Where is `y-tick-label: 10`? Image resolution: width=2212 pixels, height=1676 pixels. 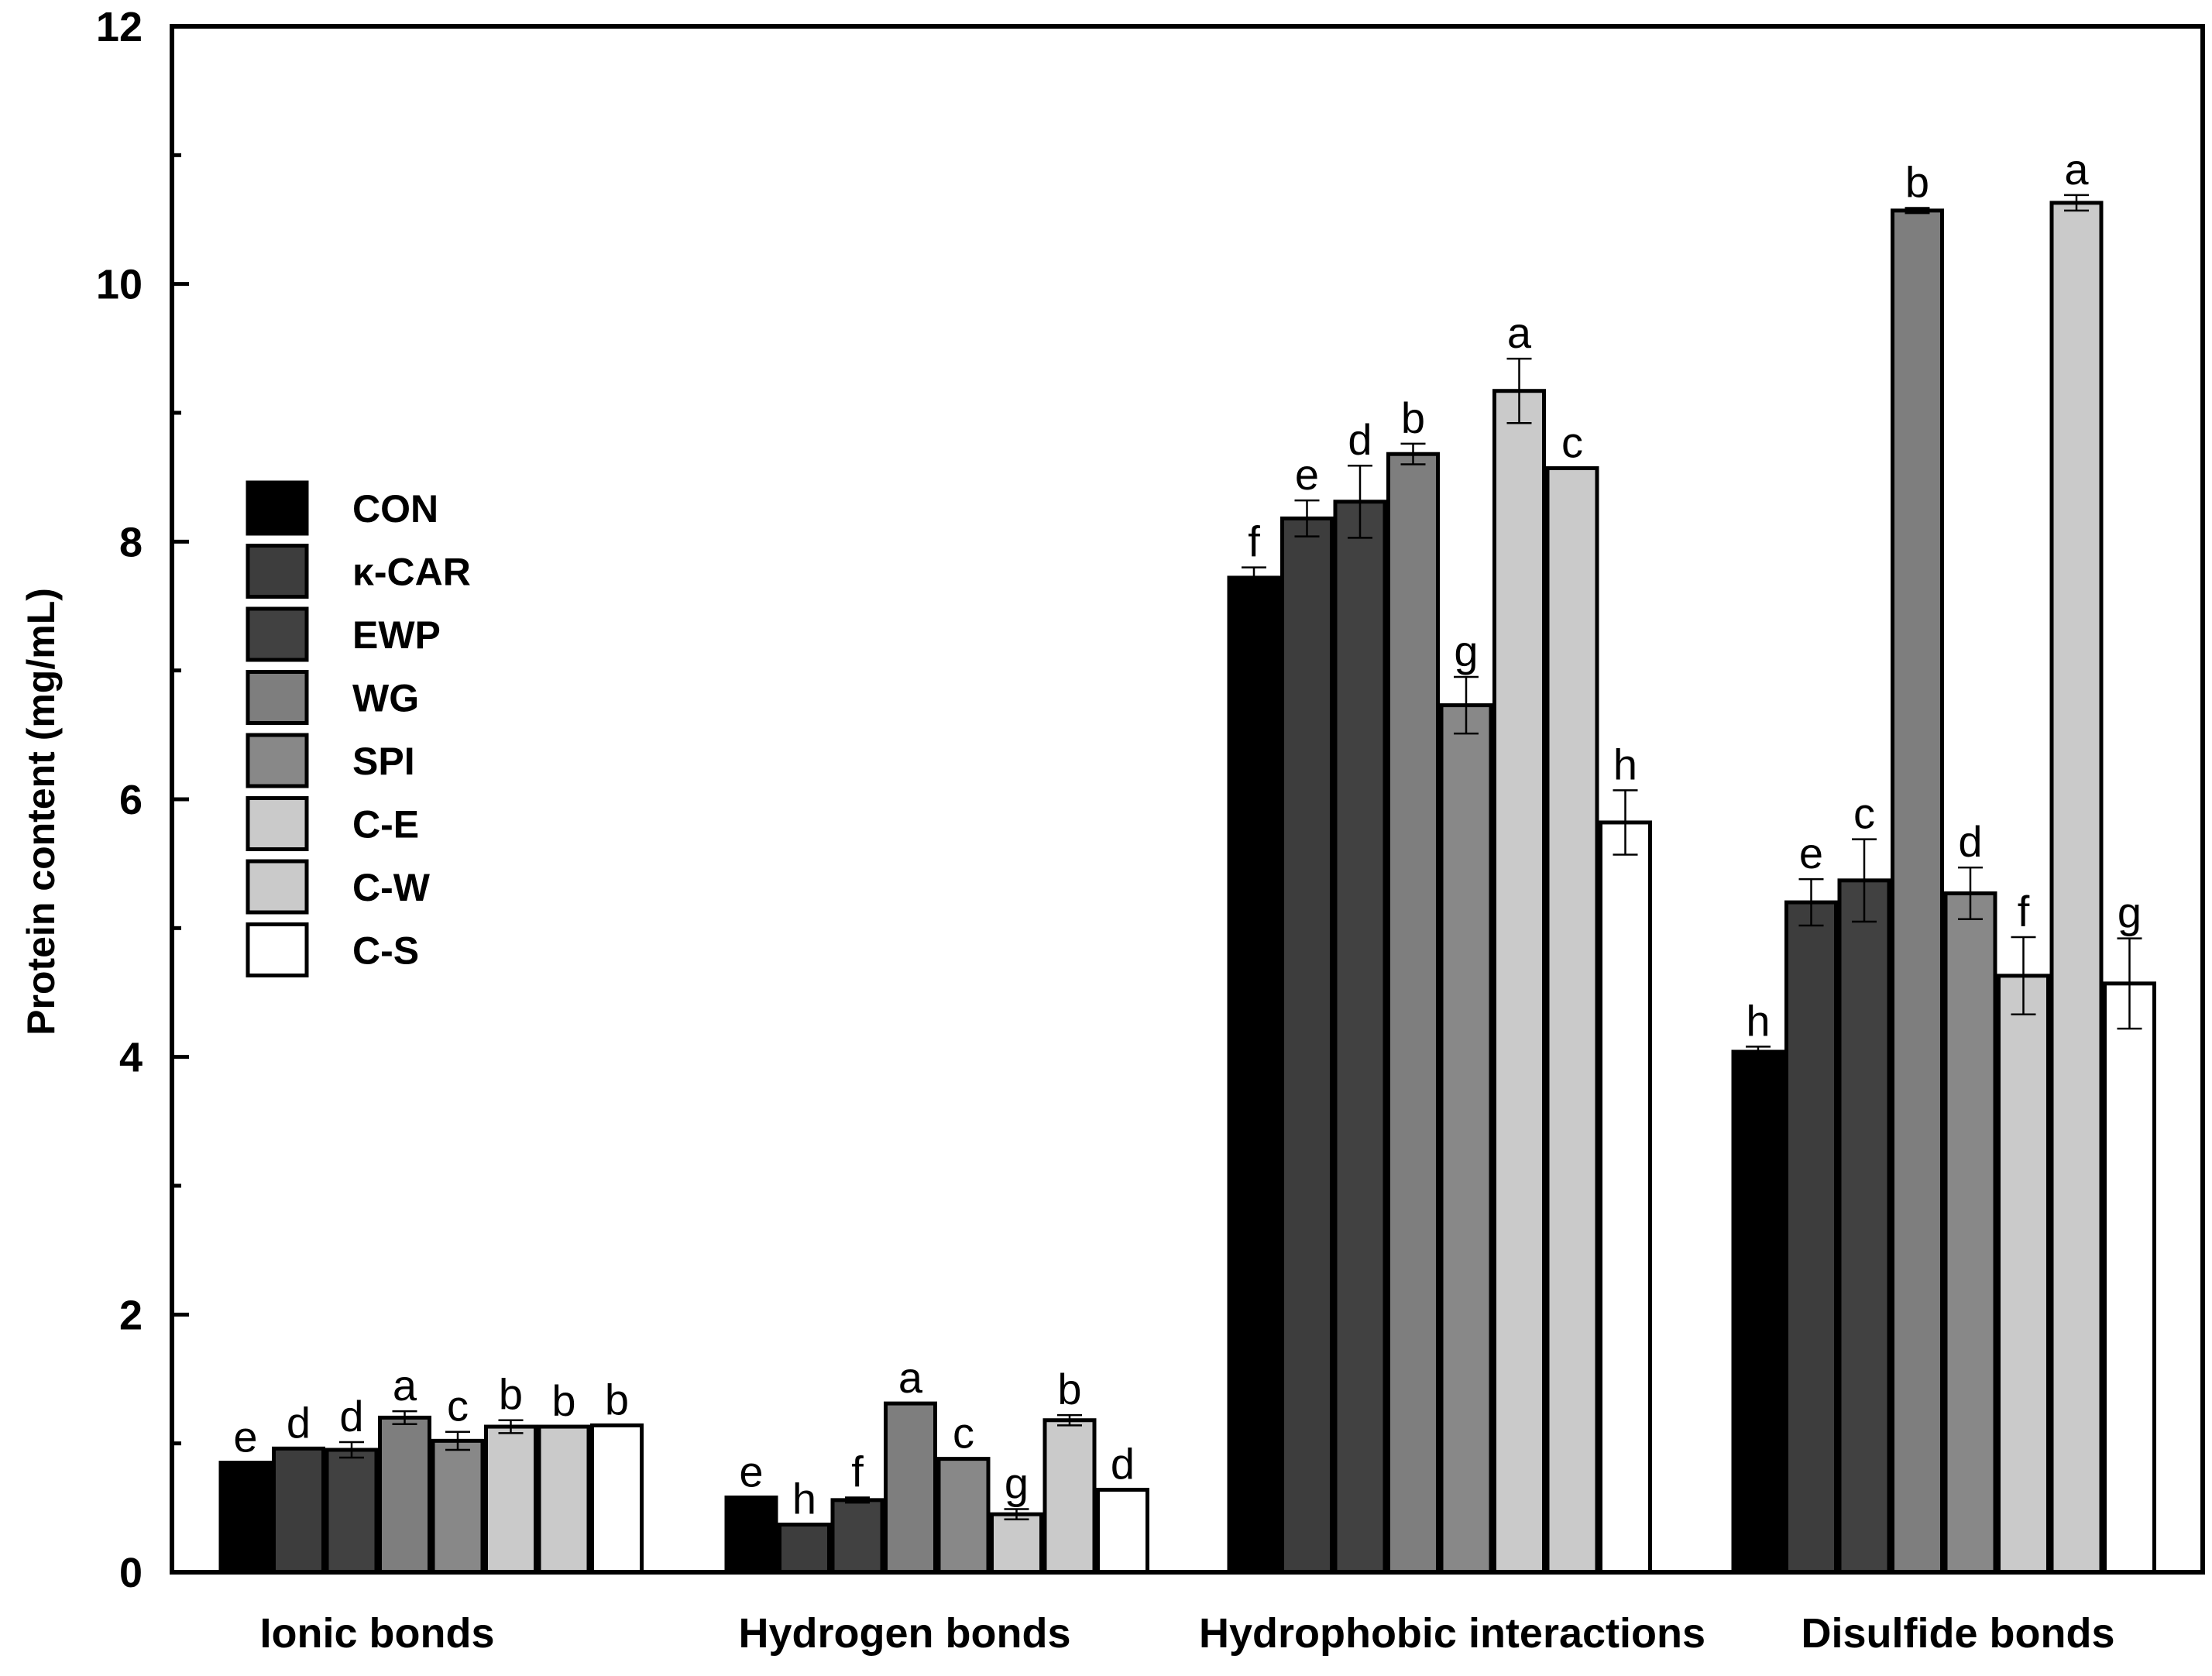
y-tick-label: 10 is located at coordinates (120, 285).